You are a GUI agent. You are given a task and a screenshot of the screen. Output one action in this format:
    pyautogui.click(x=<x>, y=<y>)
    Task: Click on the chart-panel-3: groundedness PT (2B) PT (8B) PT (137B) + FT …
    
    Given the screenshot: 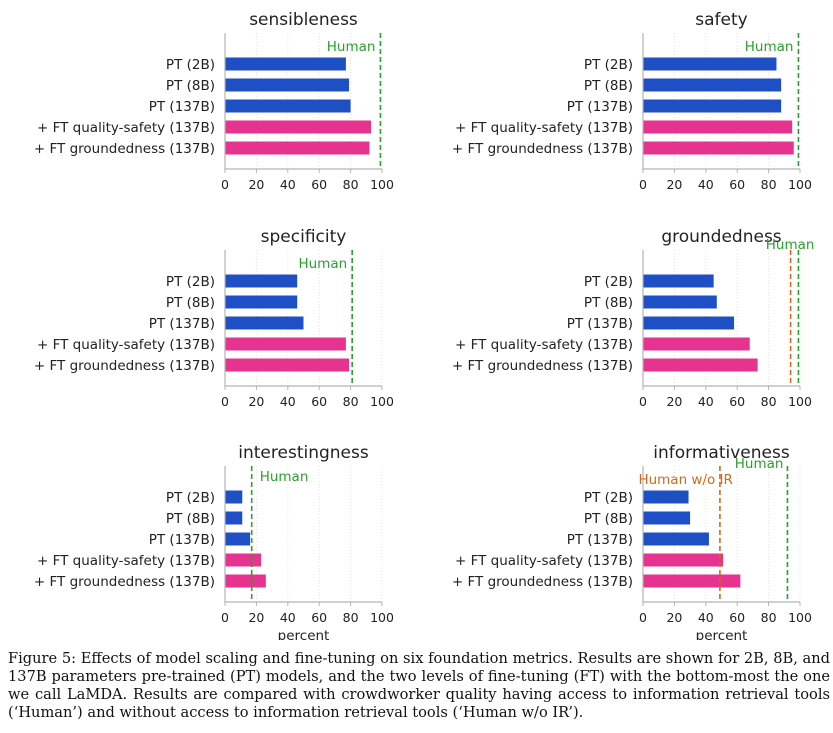 What is the action you would take?
    pyautogui.click(x=633, y=318)
    